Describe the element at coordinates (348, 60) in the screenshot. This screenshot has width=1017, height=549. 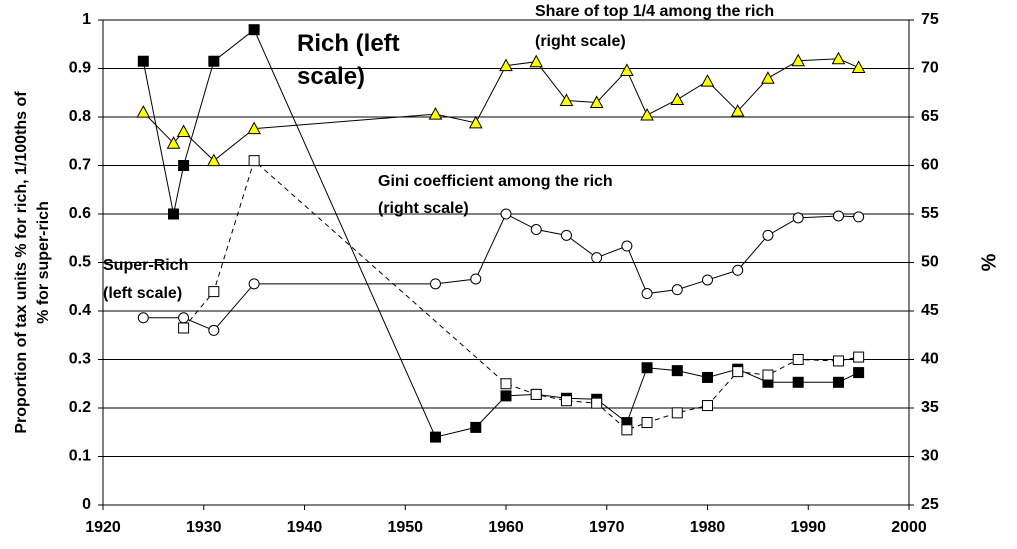
I see `series-annotation: Rich (left scale)` at that location.